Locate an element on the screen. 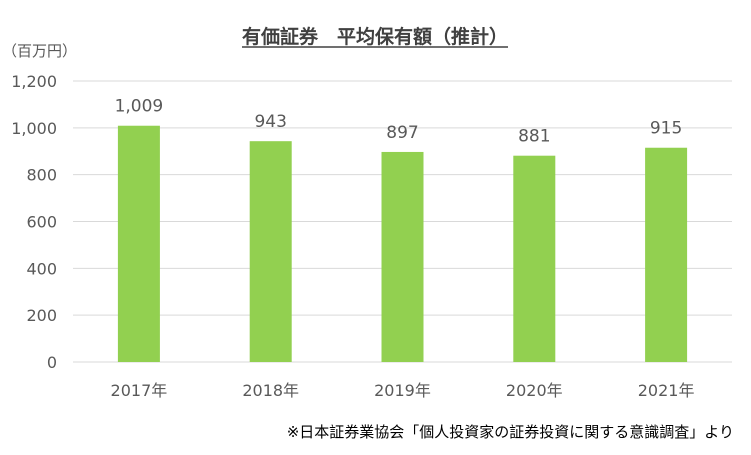  data-label: 881 is located at coordinates (534, 137).